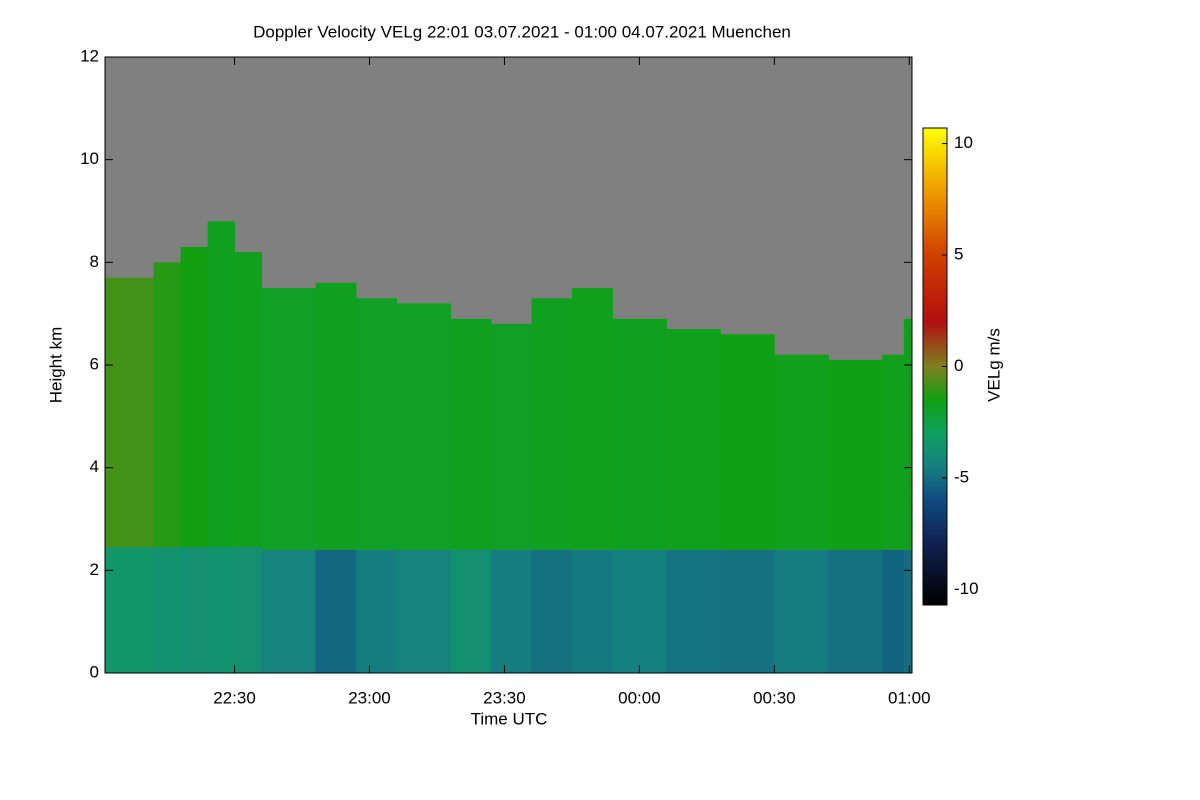  What do you see at coordinates (234, 697) in the screenshot?
I see `x-tick-label: 22:30` at bounding box center [234, 697].